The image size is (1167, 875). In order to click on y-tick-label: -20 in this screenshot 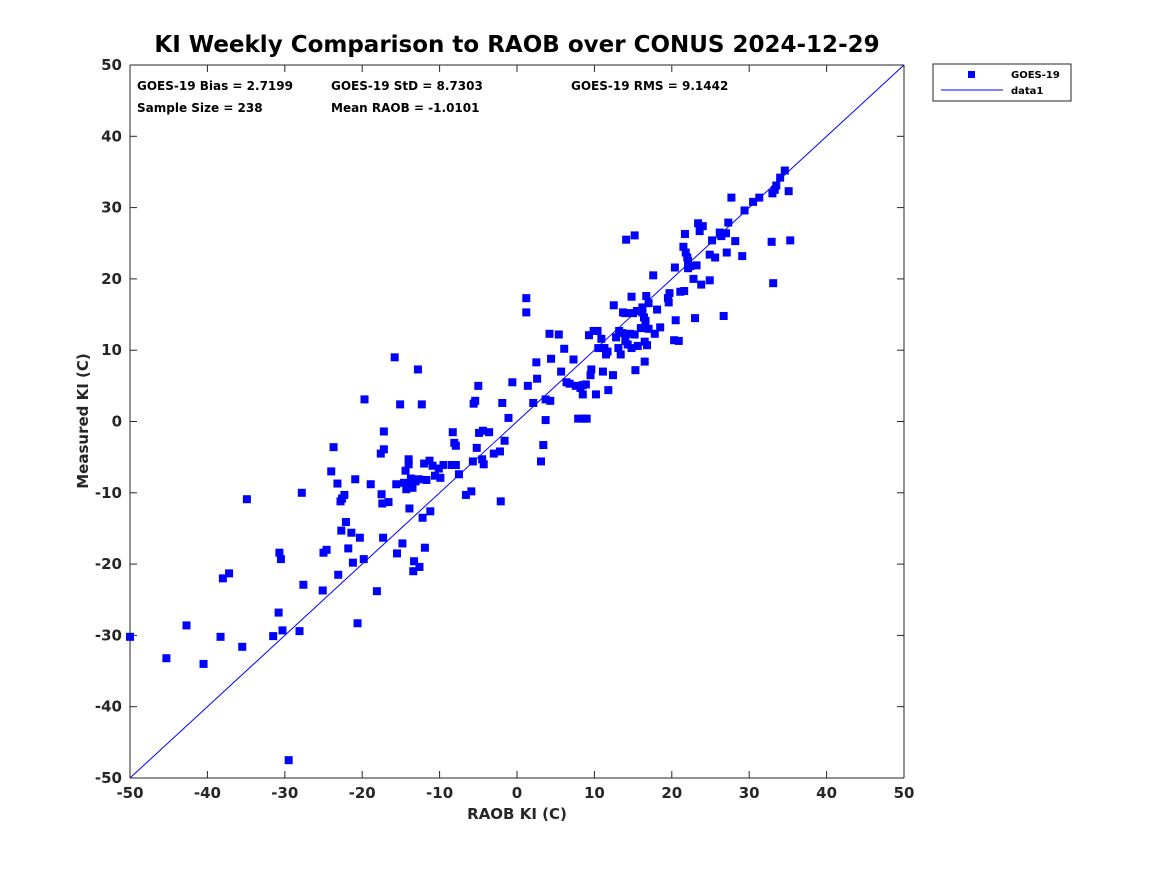, I will do `click(108, 564)`.